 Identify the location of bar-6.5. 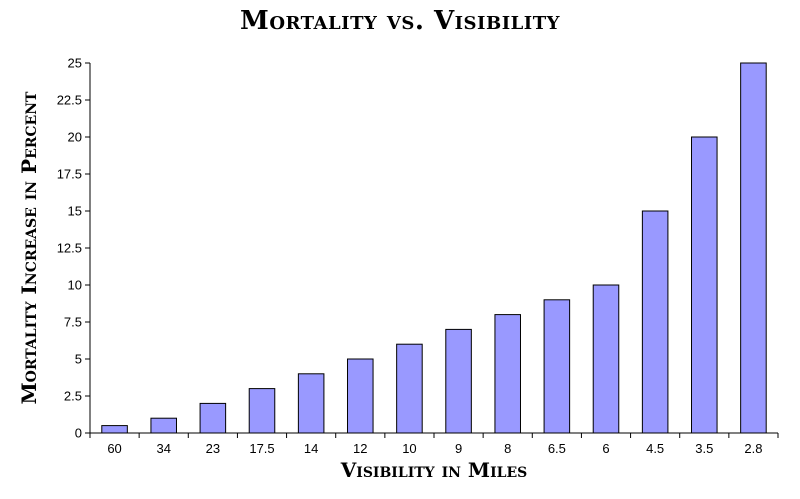
(557, 366).